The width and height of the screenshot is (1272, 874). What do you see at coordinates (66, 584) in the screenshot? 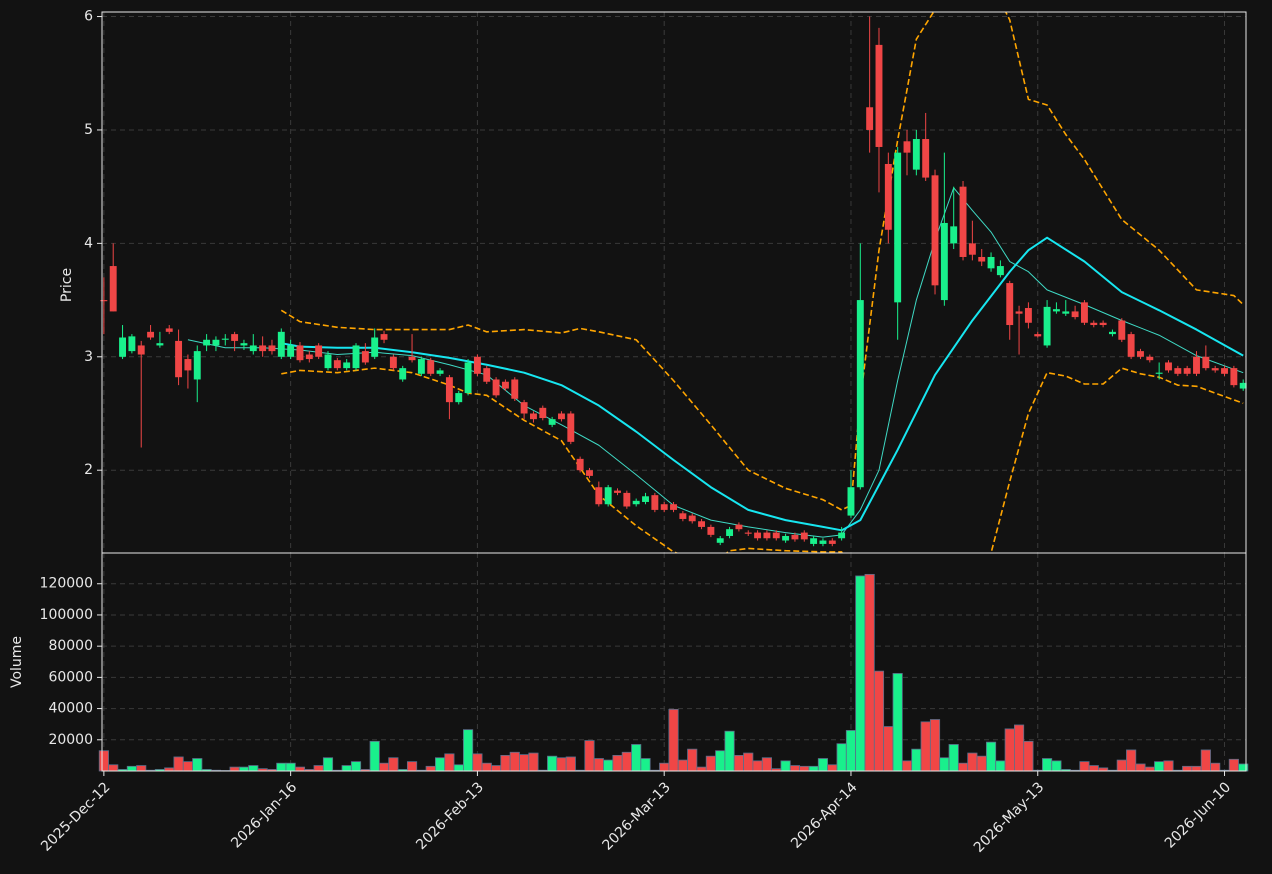
I see `volume-tick-label: 120000` at bounding box center [66, 584].